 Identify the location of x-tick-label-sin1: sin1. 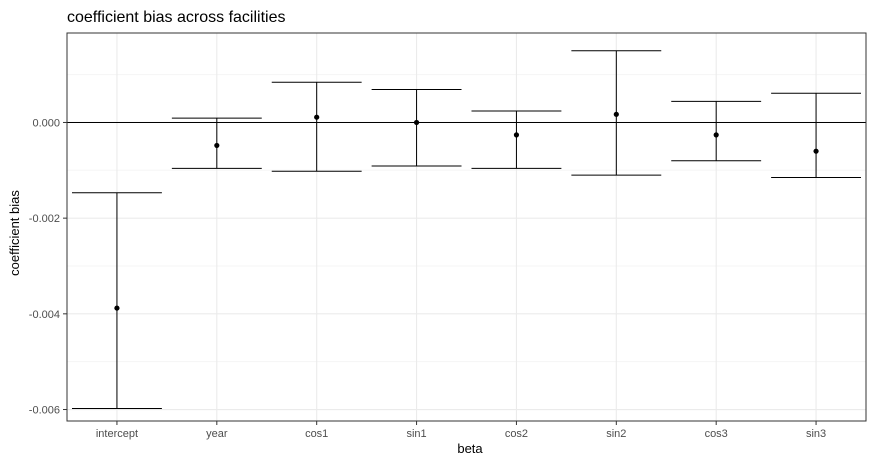
(416, 434).